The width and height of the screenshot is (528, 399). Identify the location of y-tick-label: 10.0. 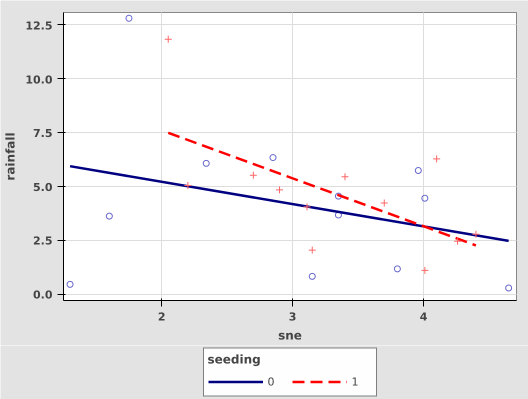
(39, 79).